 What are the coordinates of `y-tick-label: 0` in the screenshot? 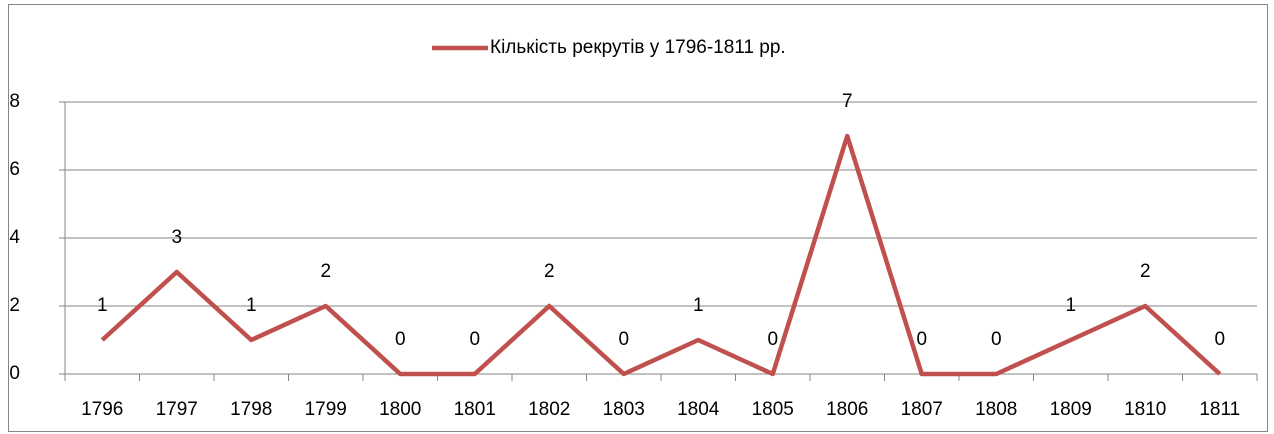 It's located at (14, 373).